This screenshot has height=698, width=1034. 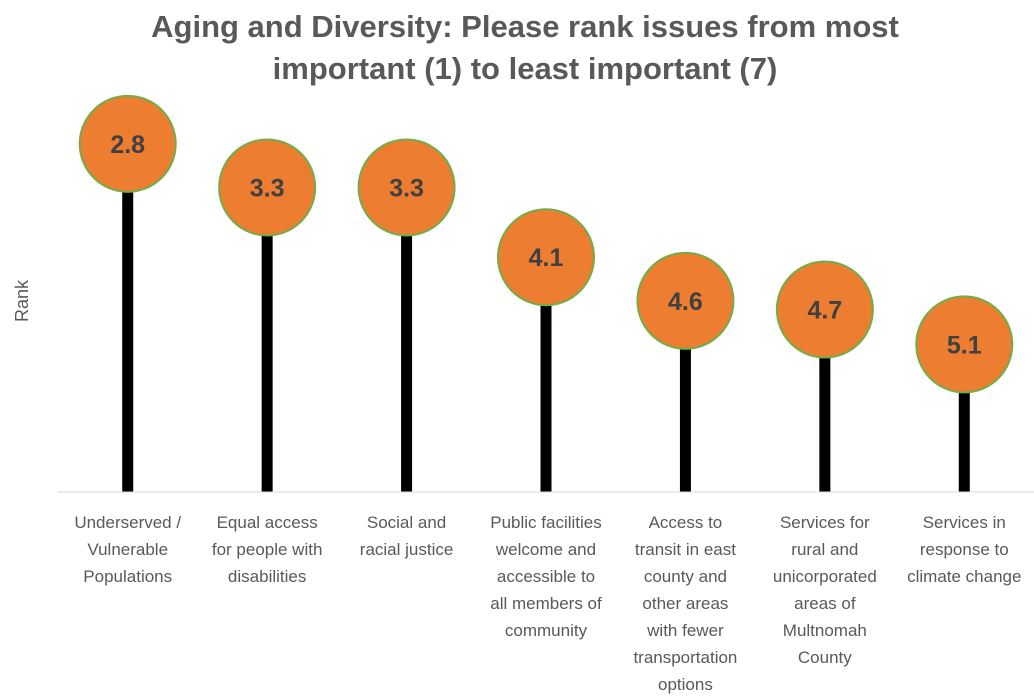 I want to click on category-label-5-line: options, so click(x=685, y=684).